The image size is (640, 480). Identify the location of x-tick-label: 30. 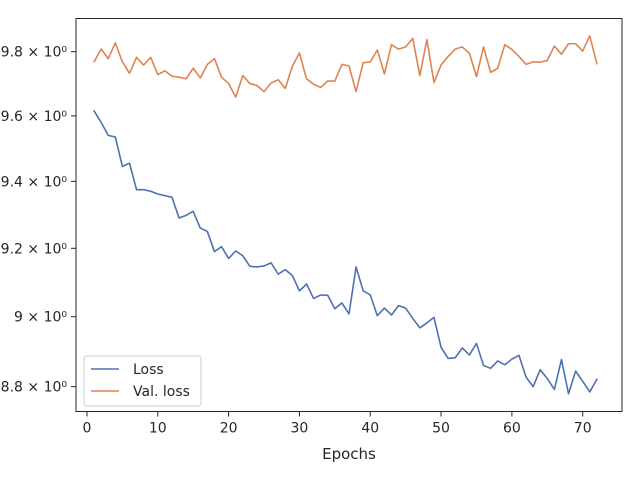
(300, 429).